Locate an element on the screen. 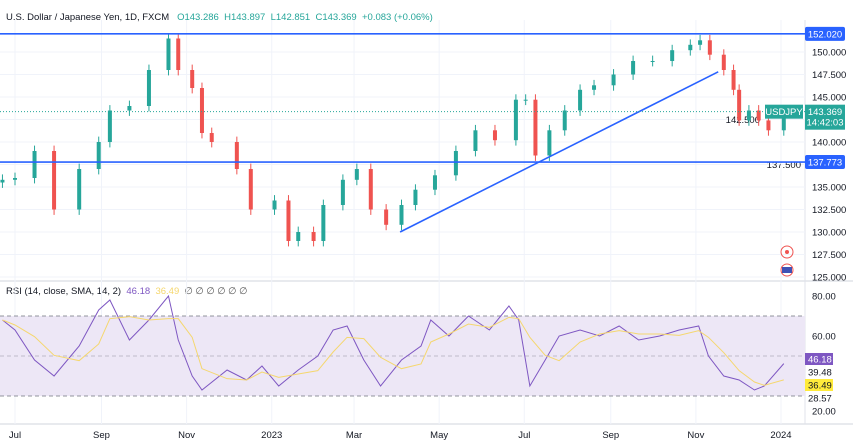  price-tick-label: 142.500 is located at coordinates (743, 120).